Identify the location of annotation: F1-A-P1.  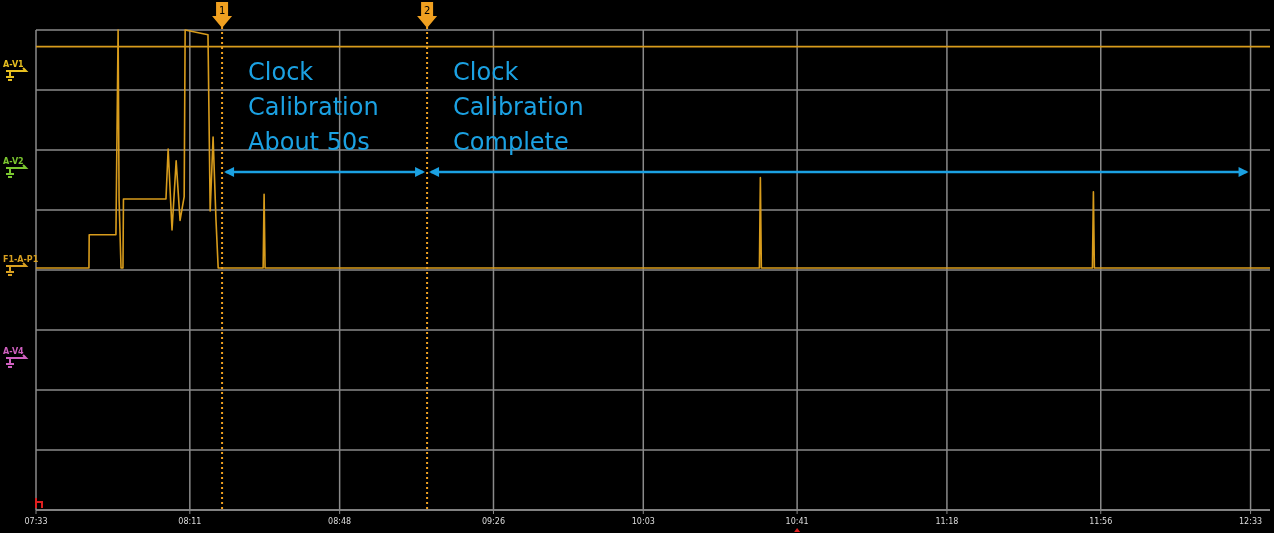
(21, 259).